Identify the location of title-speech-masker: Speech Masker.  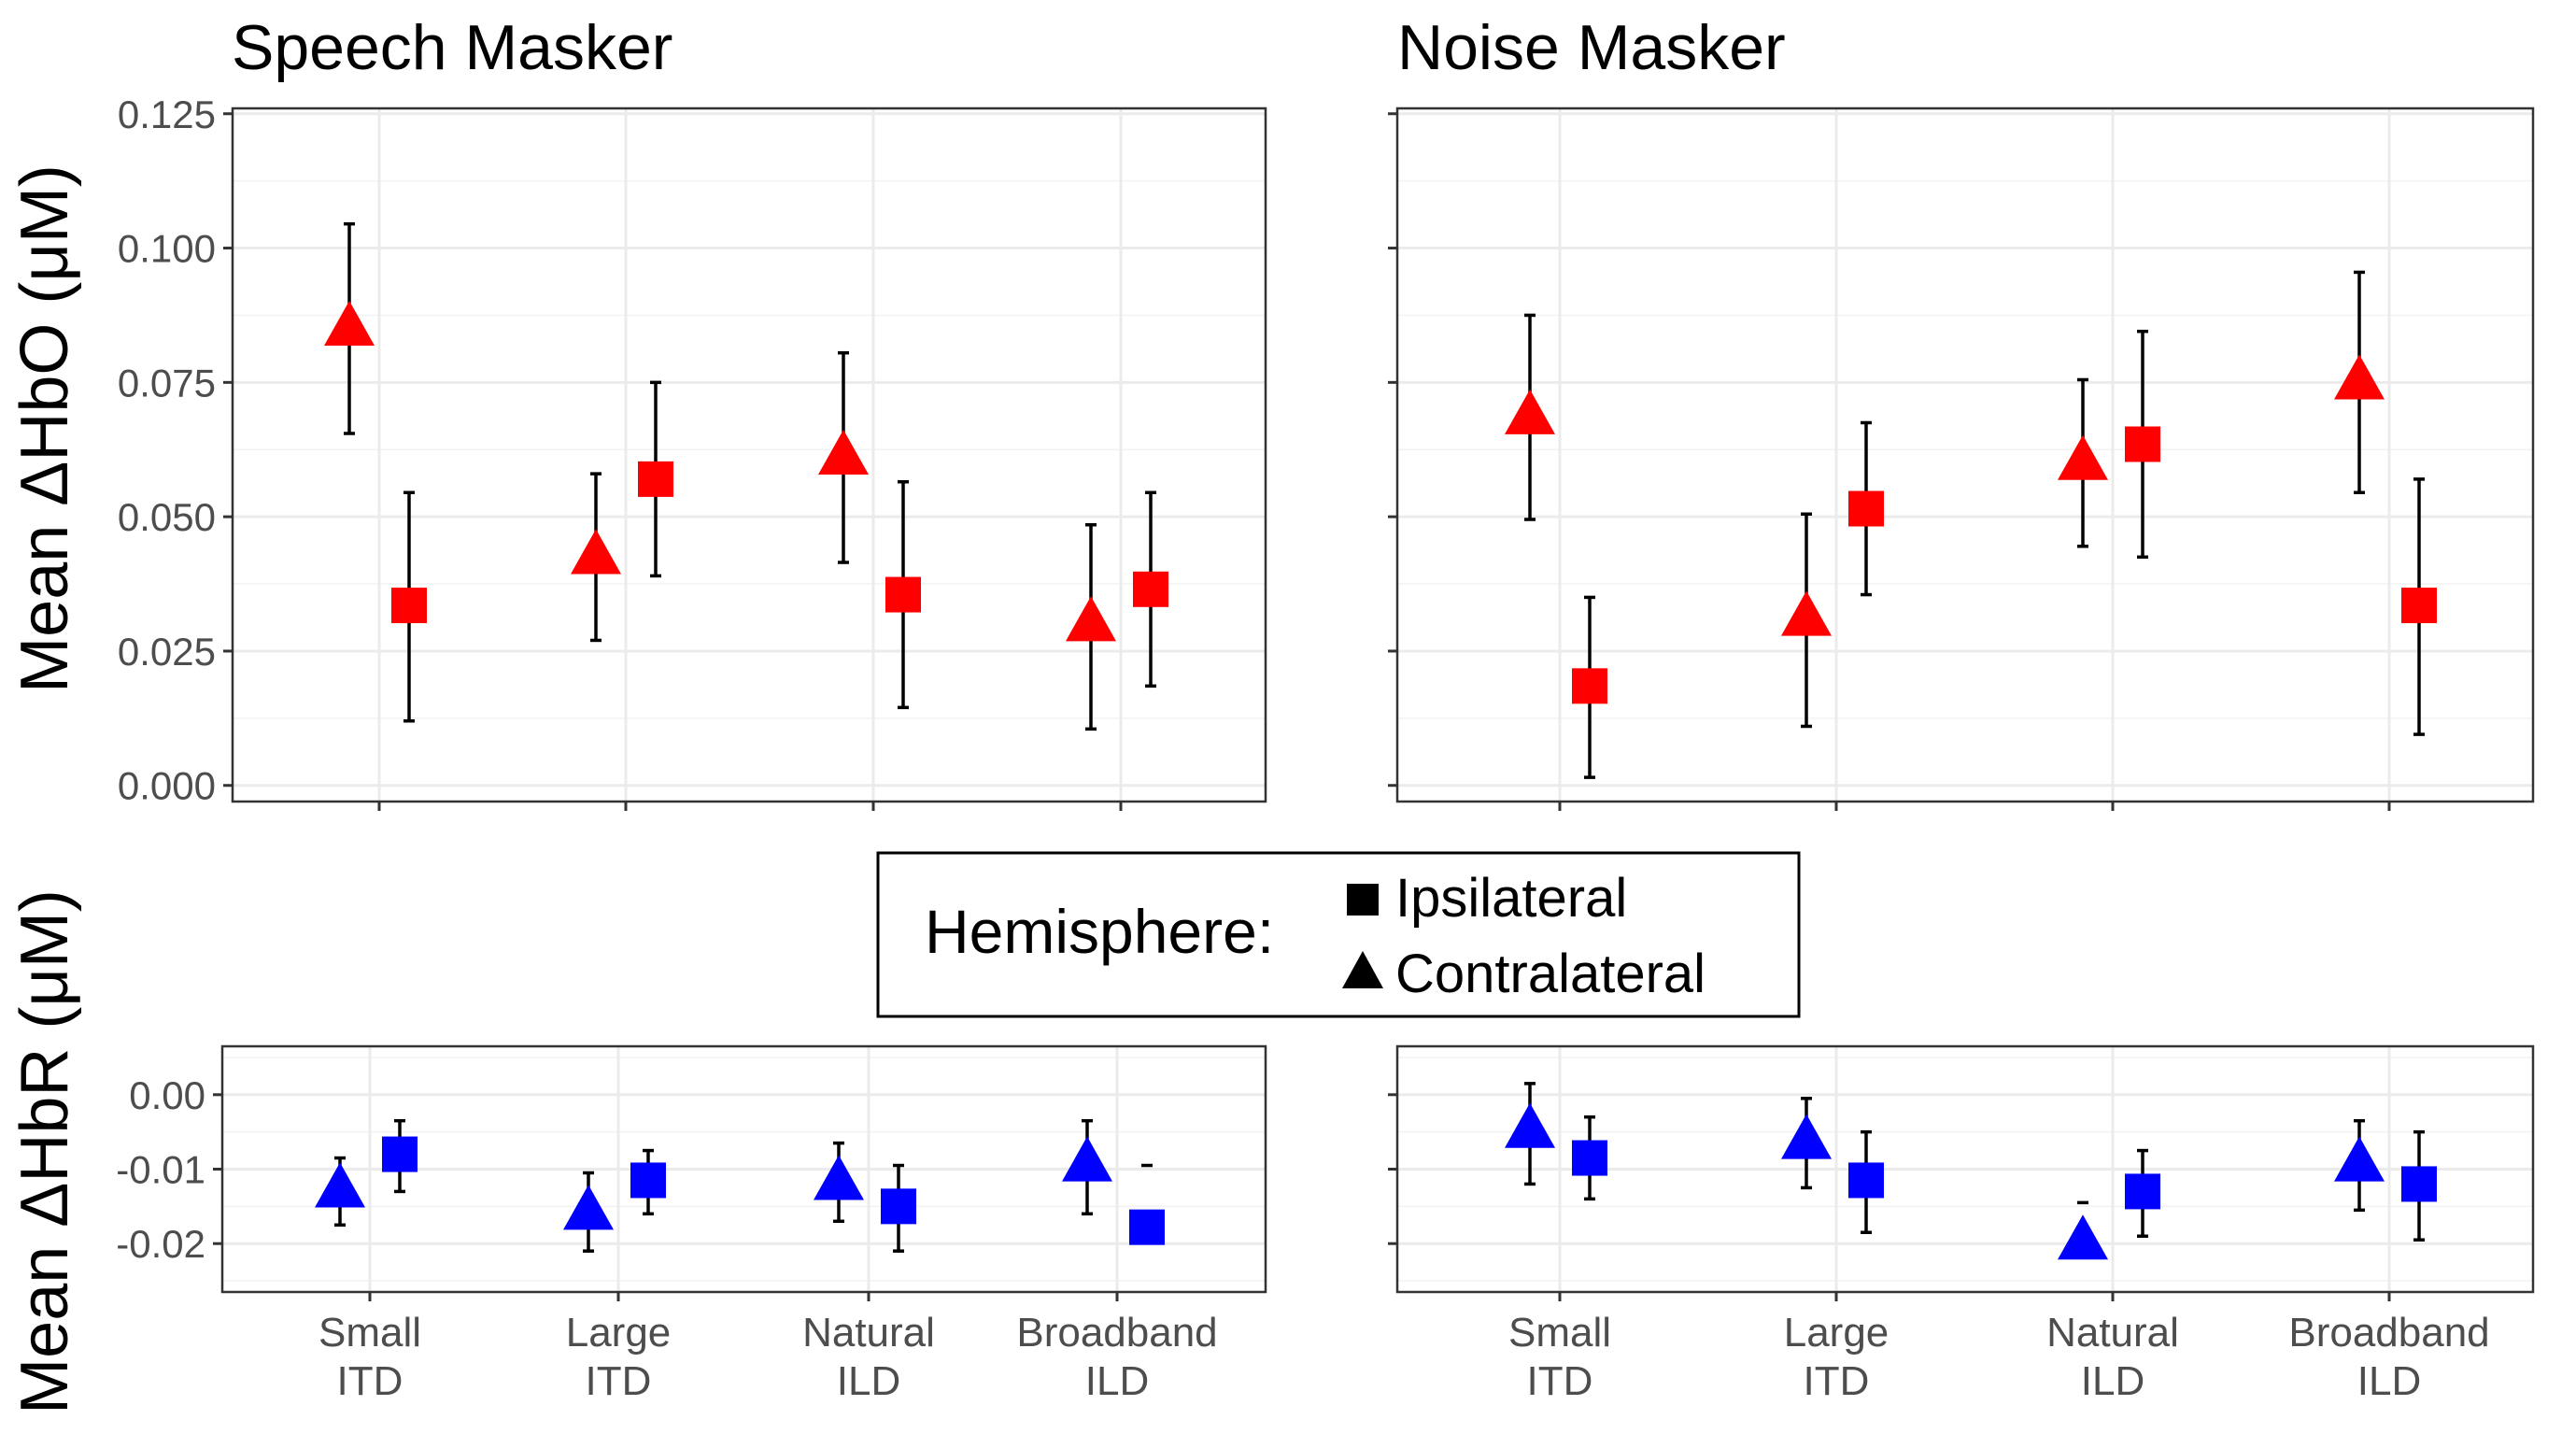
(452, 48).